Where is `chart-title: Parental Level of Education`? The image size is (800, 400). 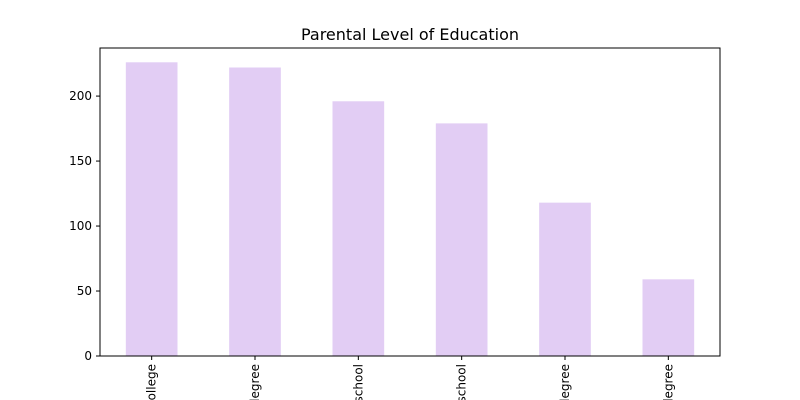
chart-title: Parental Level of Education is located at coordinates (410, 34).